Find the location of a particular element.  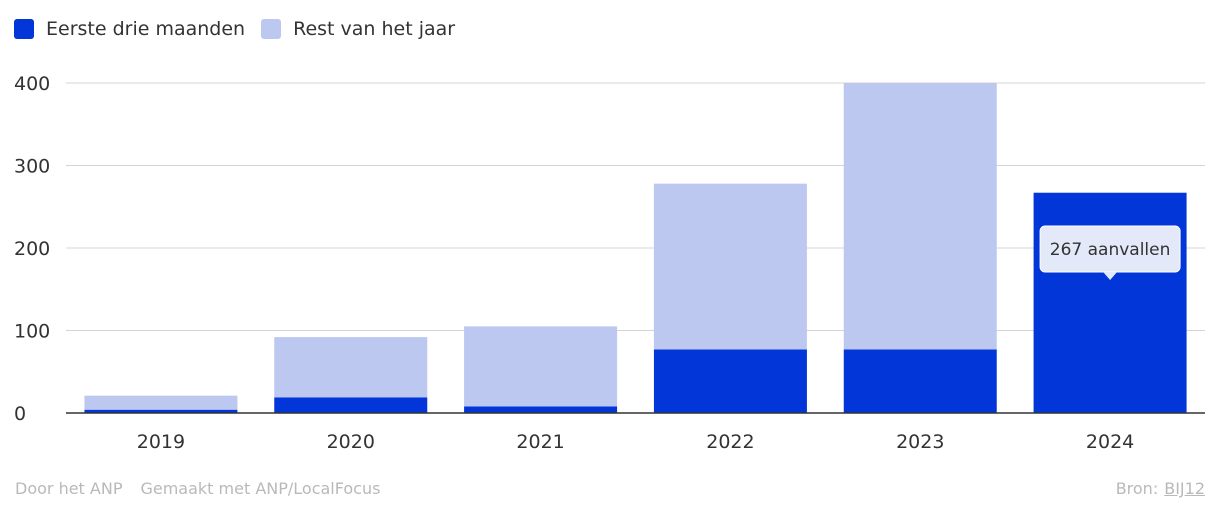

bar-2023-eerste-drie-maanden is located at coordinates (920, 381).